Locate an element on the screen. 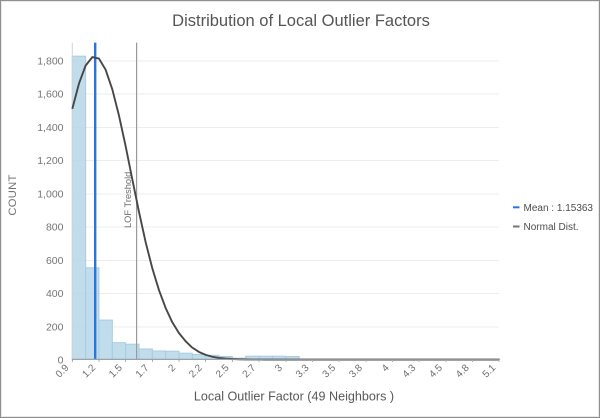 The height and width of the screenshot is (418, 600). svg-text: LOF Treshold is located at coordinates (128, 200).